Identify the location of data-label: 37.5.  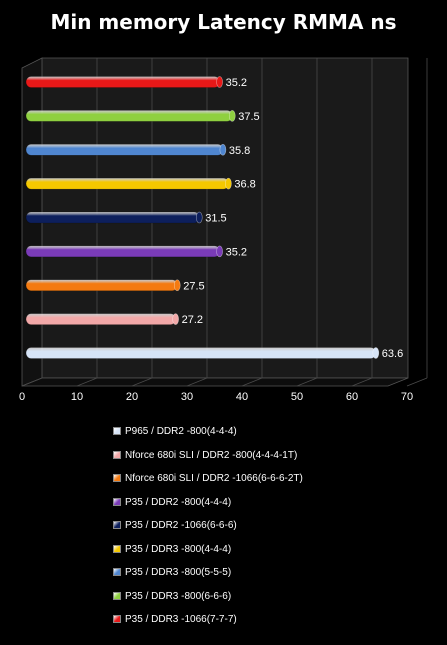
(248, 117).